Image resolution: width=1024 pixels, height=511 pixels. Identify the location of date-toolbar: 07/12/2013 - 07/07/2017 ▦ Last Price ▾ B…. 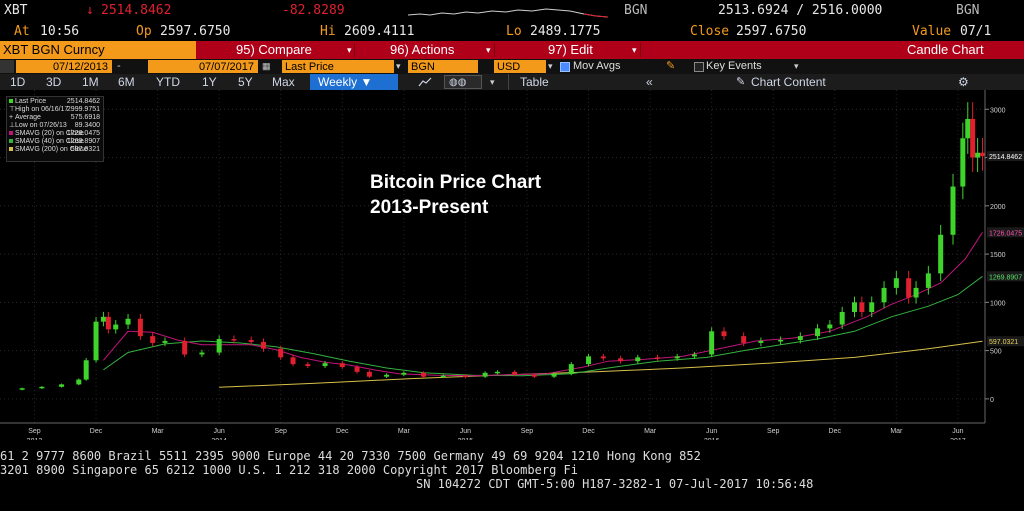
(512, 66).